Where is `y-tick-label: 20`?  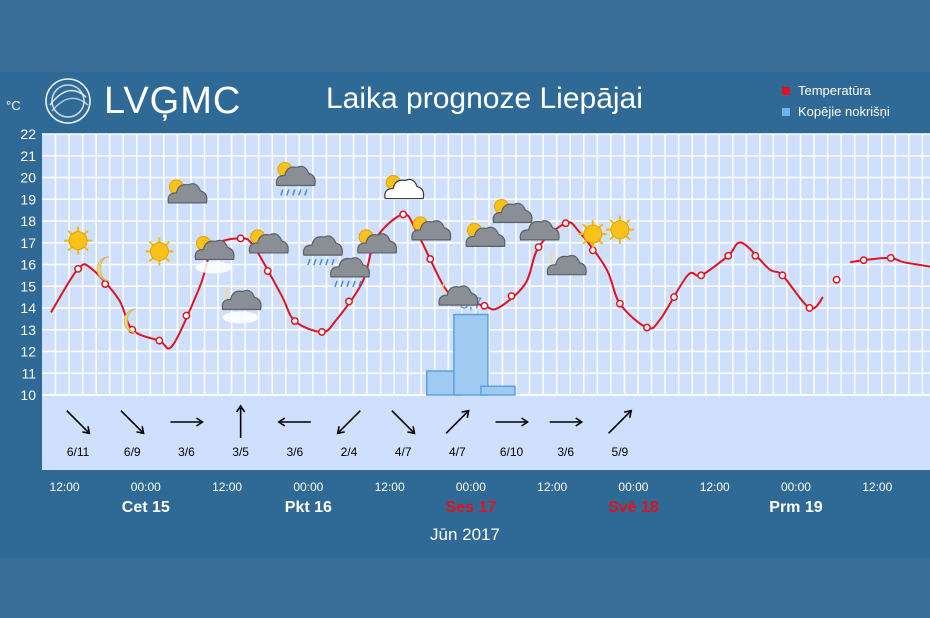 y-tick-label: 20 is located at coordinates (28, 178).